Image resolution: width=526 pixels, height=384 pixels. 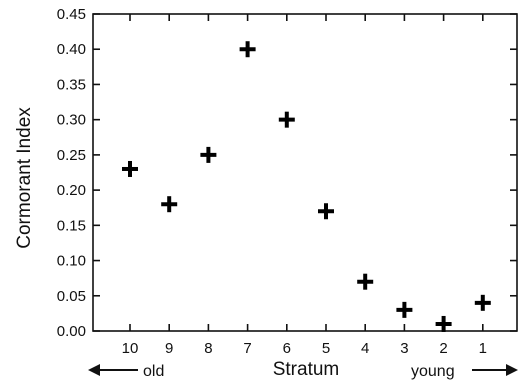 What do you see at coordinates (433, 371) in the screenshot?
I see `young-label: young` at bounding box center [433, 371].